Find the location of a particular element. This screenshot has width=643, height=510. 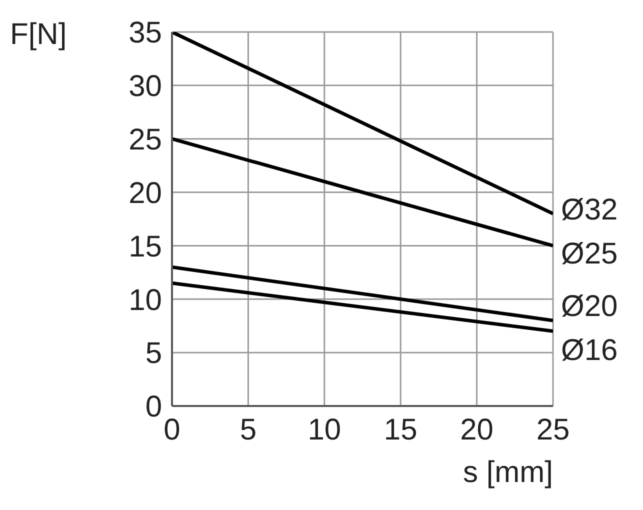

y-tick-label: 15 is located at coordinates (145, 247).